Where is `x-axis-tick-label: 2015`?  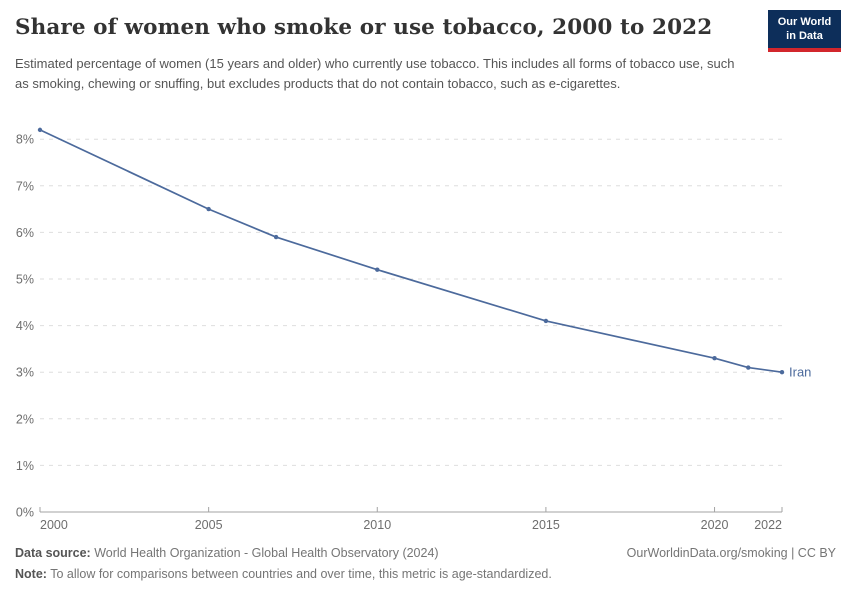 x-axis-tick-label: 2015 is located at coordinates (546, 525).